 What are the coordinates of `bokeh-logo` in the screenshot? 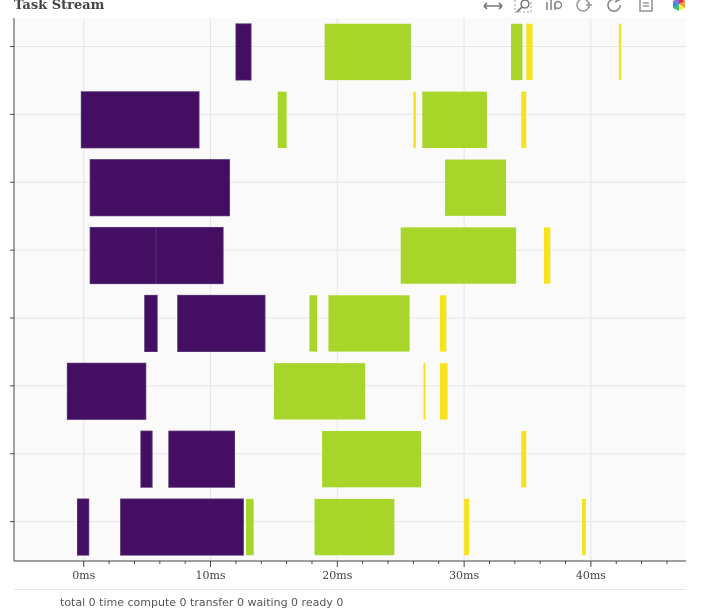 It's located at (678, 8).